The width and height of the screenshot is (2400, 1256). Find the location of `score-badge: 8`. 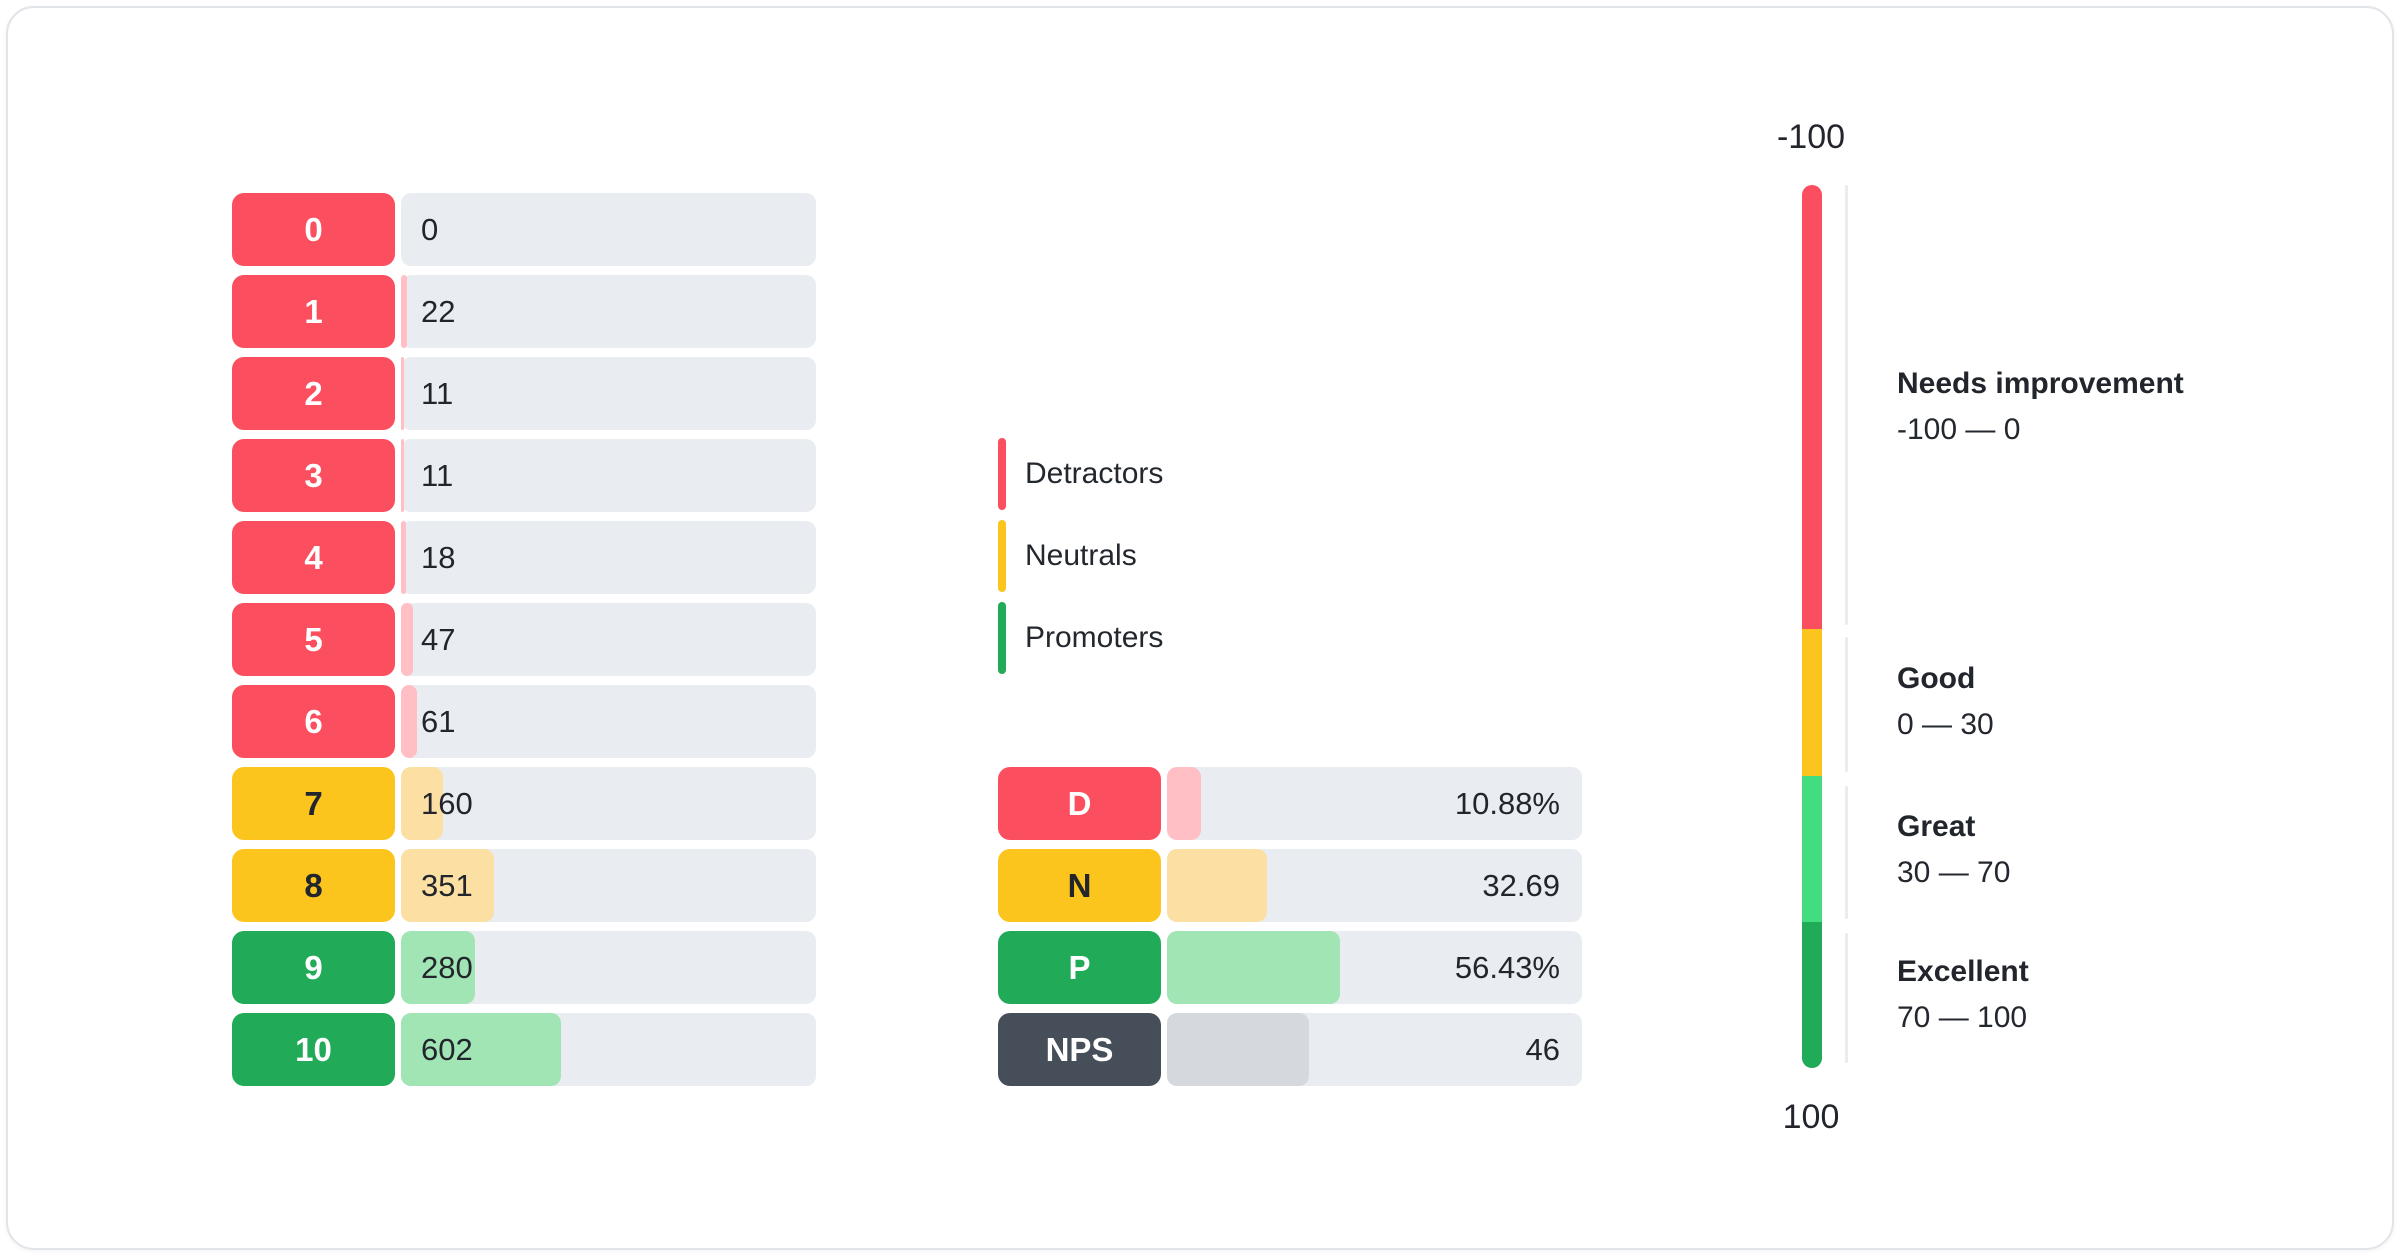

score-badge: 8 is located at coordinates (313, 885).